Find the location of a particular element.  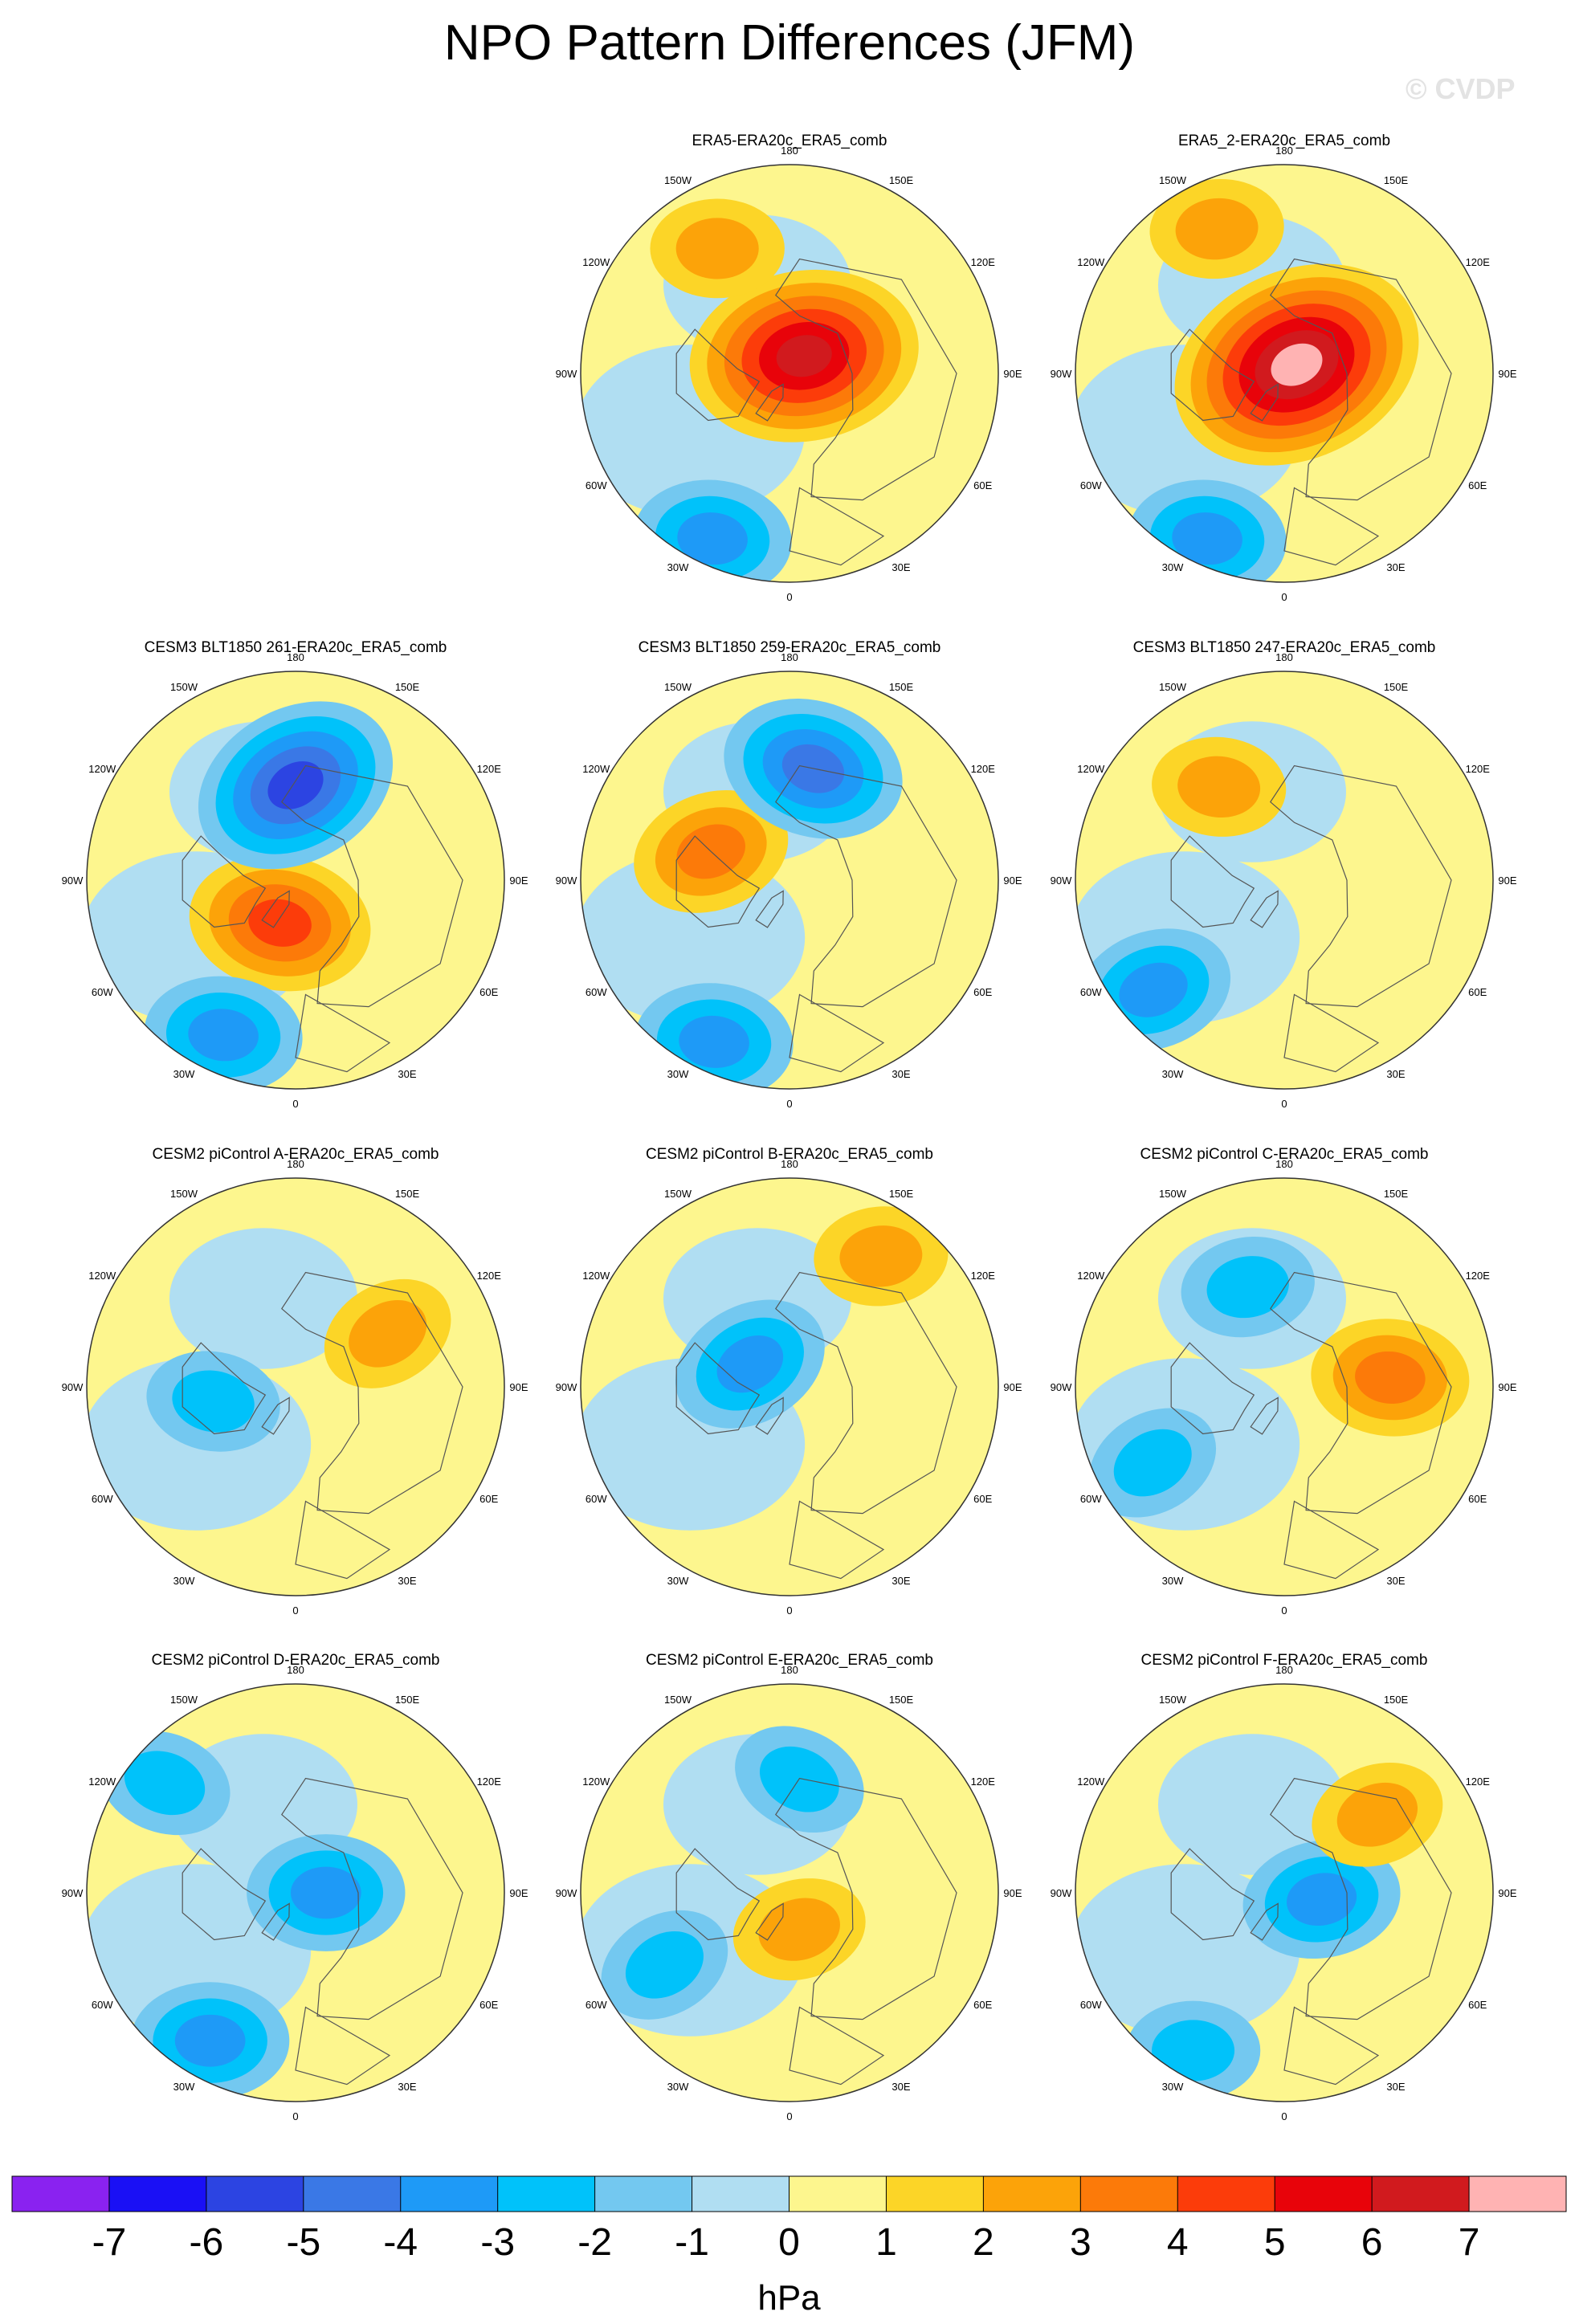

colorbar-tick-label: 5 is located at coordinates (1275, 2243).